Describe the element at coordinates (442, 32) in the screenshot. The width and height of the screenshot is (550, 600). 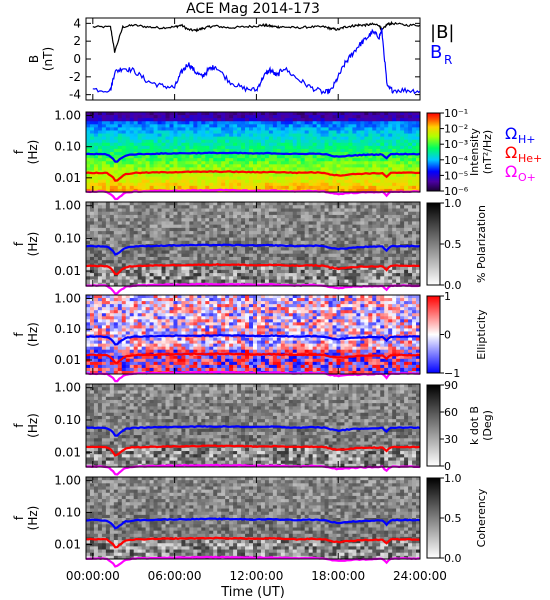
I see `legend-bmag: |B|` at that location.